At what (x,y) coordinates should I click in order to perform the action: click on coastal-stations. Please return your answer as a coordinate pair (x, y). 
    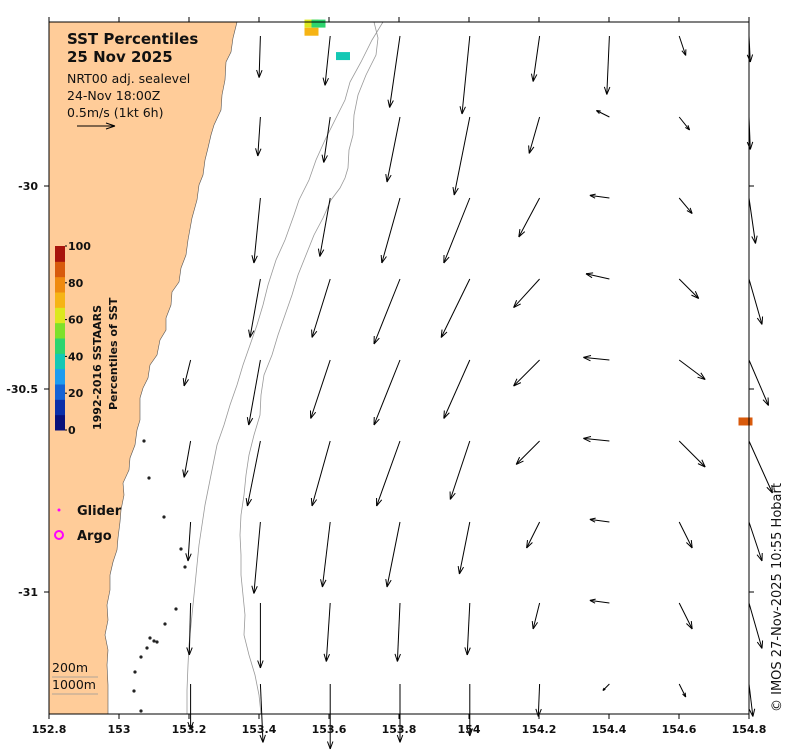
    Looking at the image, I should click on (159, 576).